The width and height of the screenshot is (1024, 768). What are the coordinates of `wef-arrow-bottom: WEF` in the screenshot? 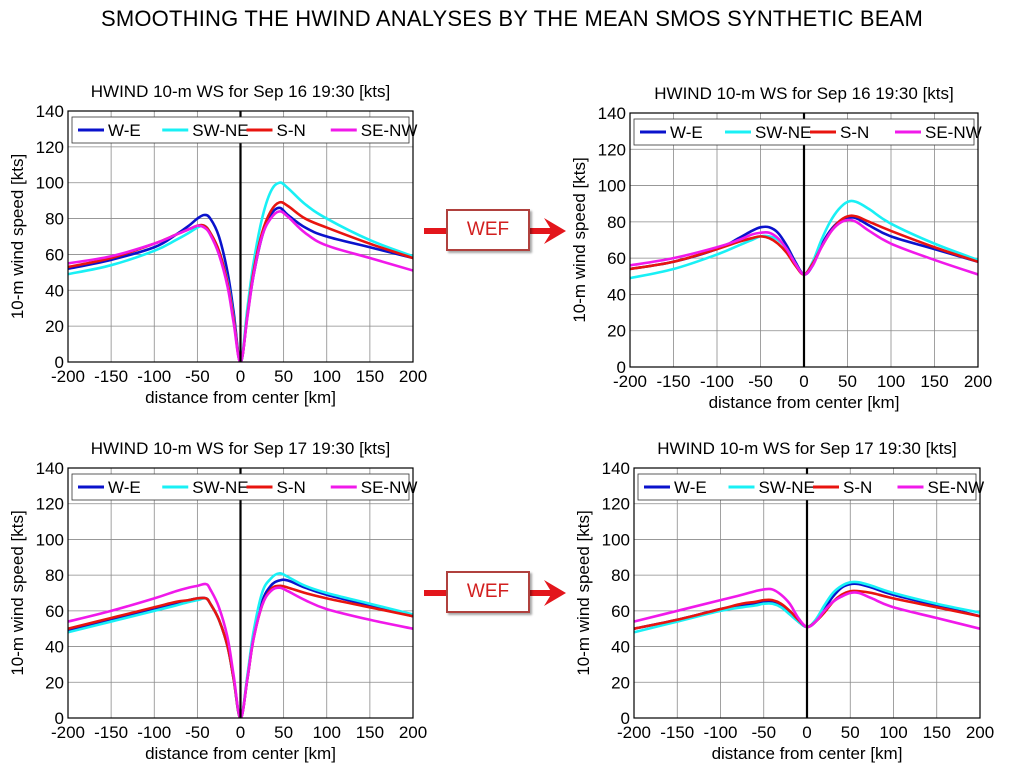 It's located at (495, 592).